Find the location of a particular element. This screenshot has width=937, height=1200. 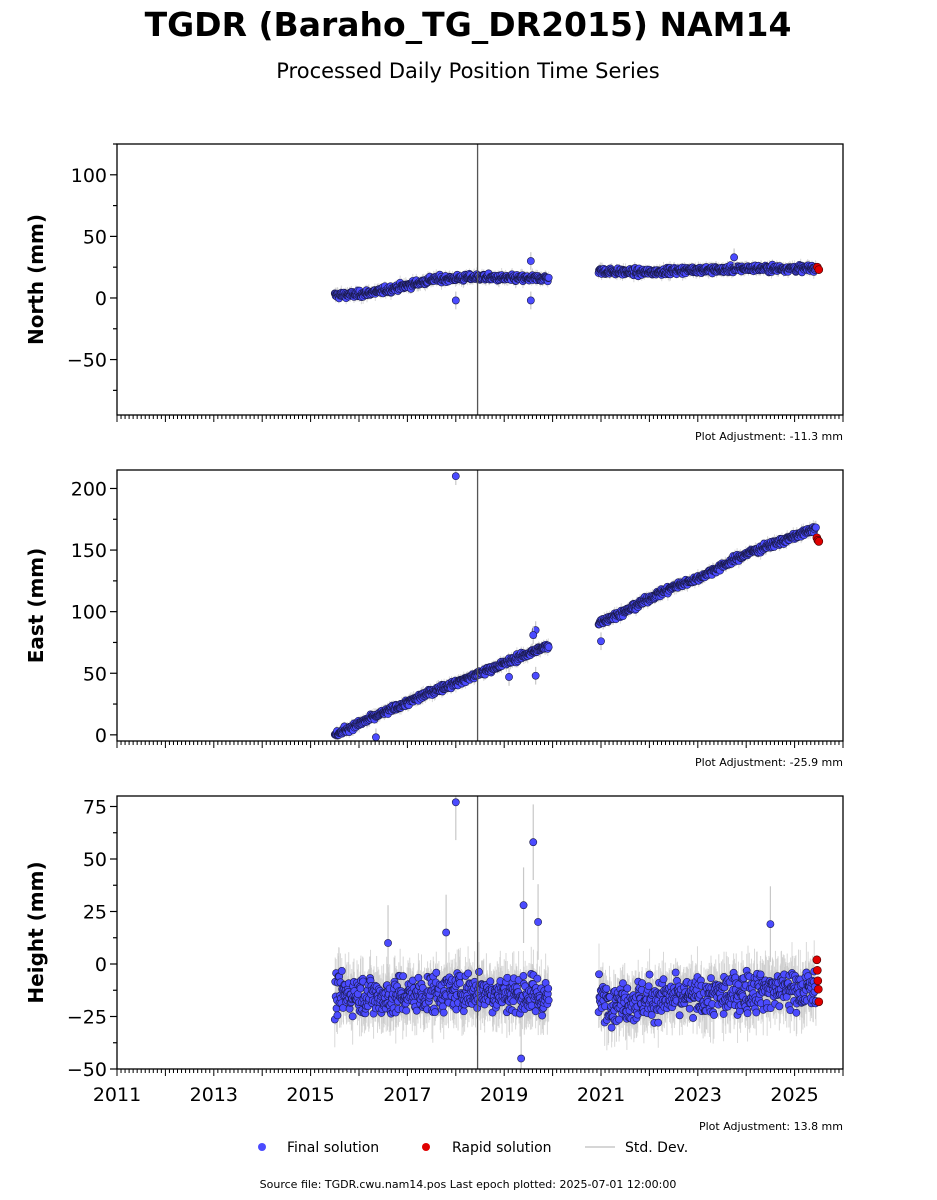

final-points-north is located at coordinates (575, 279).